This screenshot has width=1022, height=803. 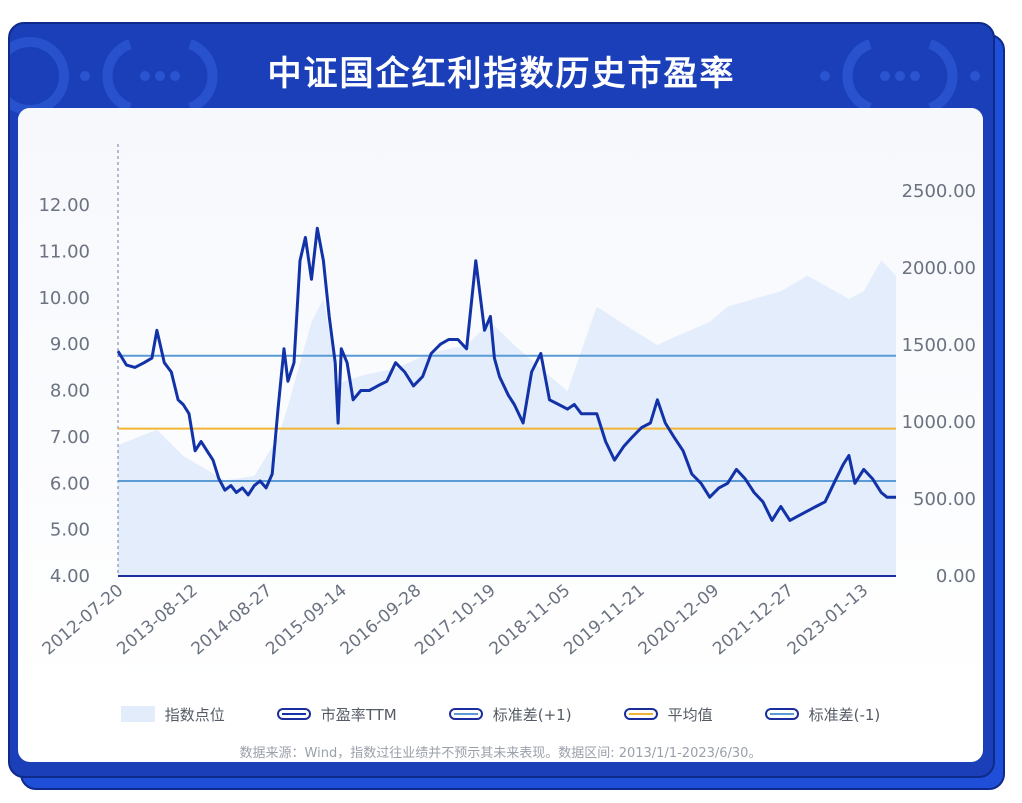 What do you see at coordinates (939, 191) in the screenshot?
I see `y-right-tick-label: 2500.00` at bounding box center [939, 191].